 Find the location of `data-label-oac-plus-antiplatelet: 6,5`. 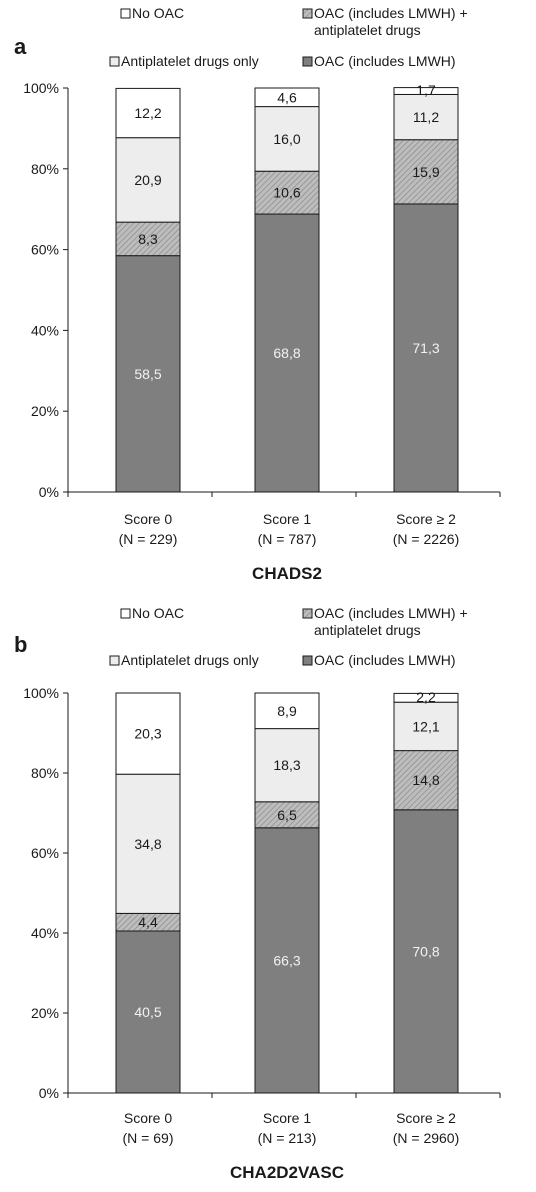

data-label-oac-plus-antiplatelet: 6,5 is located at coordinates (287, 815).